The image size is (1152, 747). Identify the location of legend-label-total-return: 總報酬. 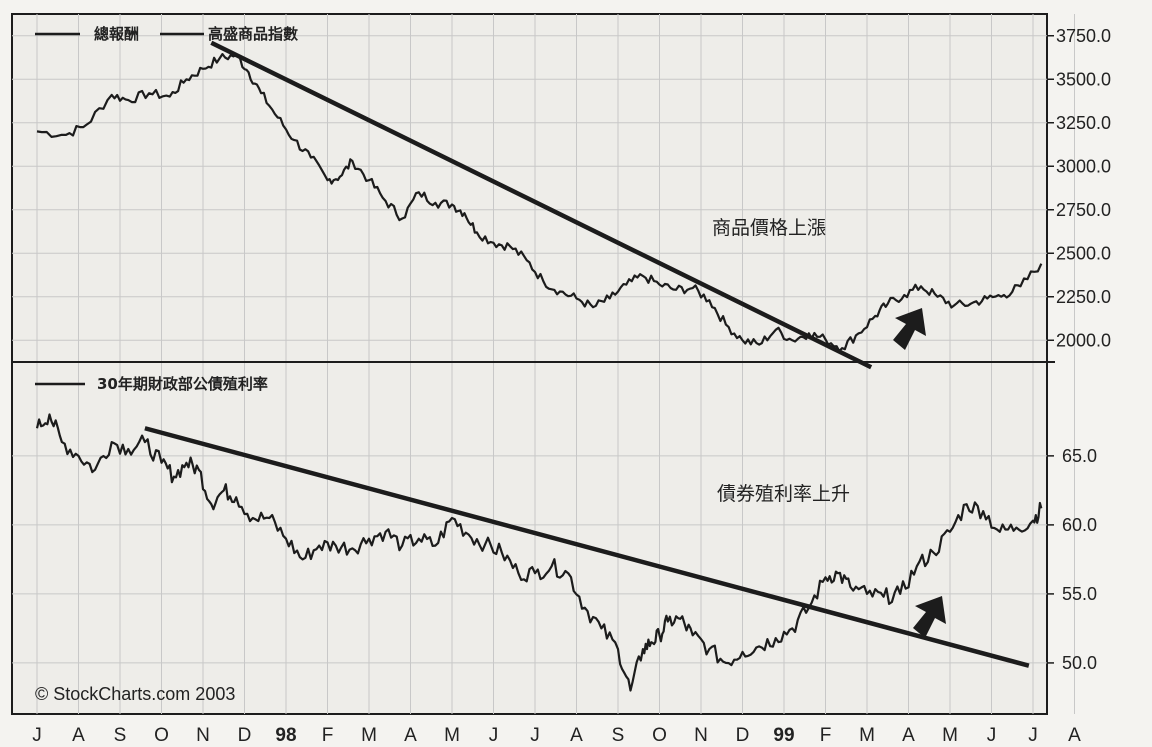
(116, 34).